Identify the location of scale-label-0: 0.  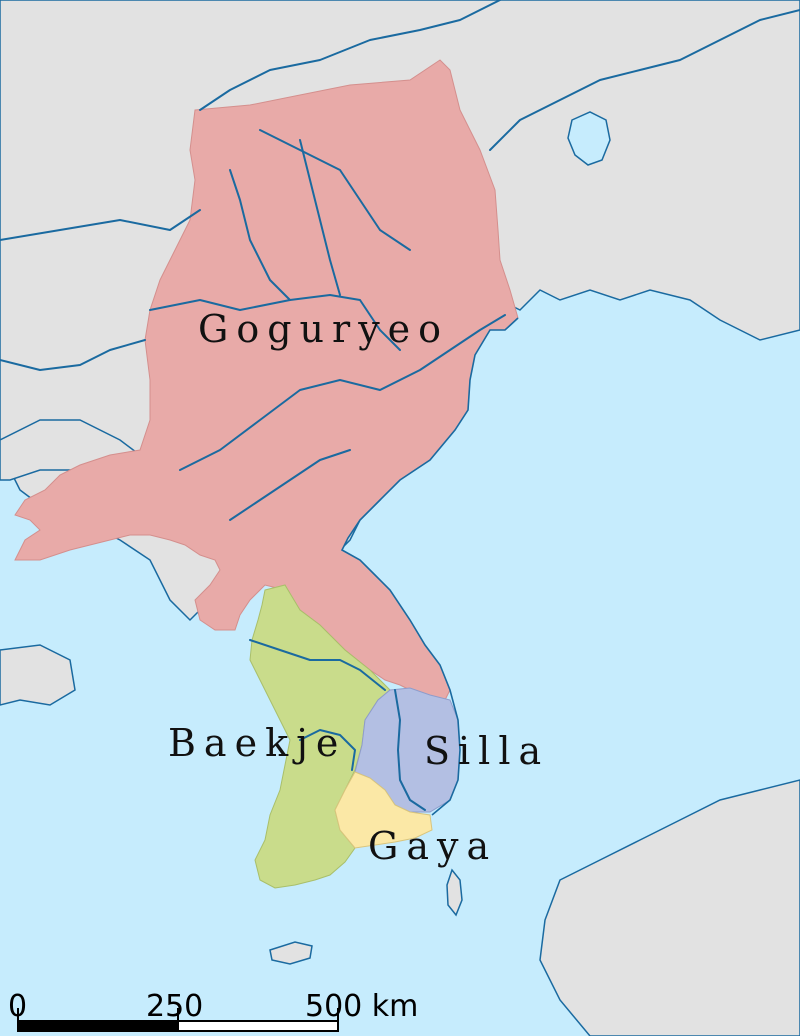
(17, 1006).